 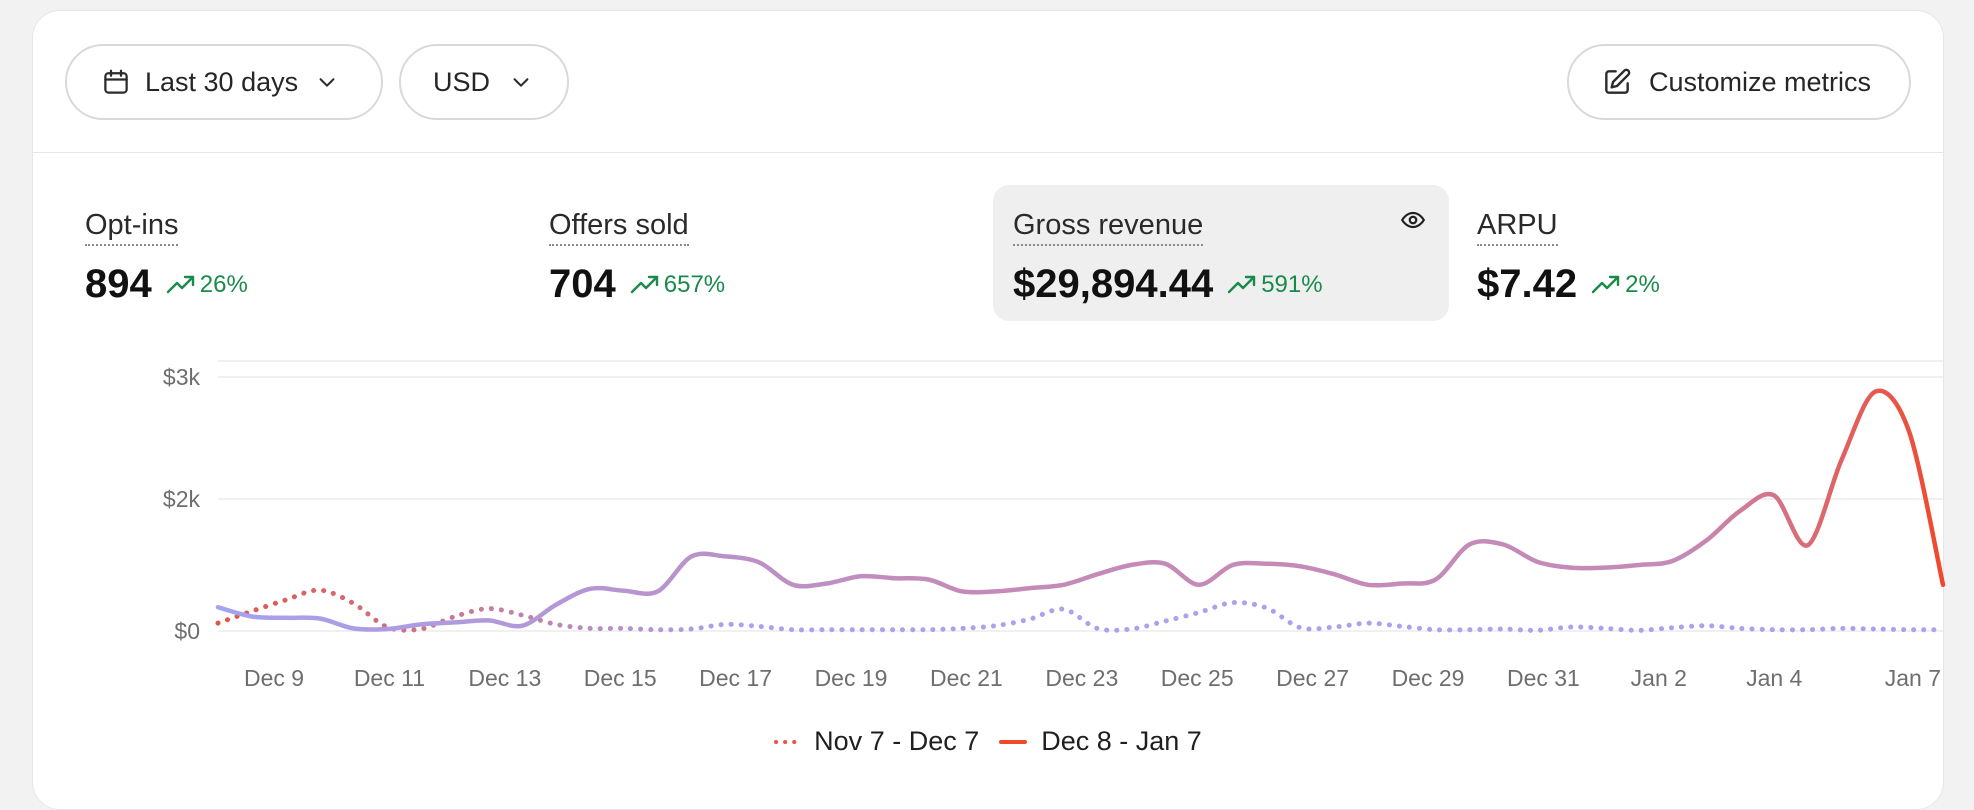 I want to click on calendar-icon, so click(x=116, y=81).